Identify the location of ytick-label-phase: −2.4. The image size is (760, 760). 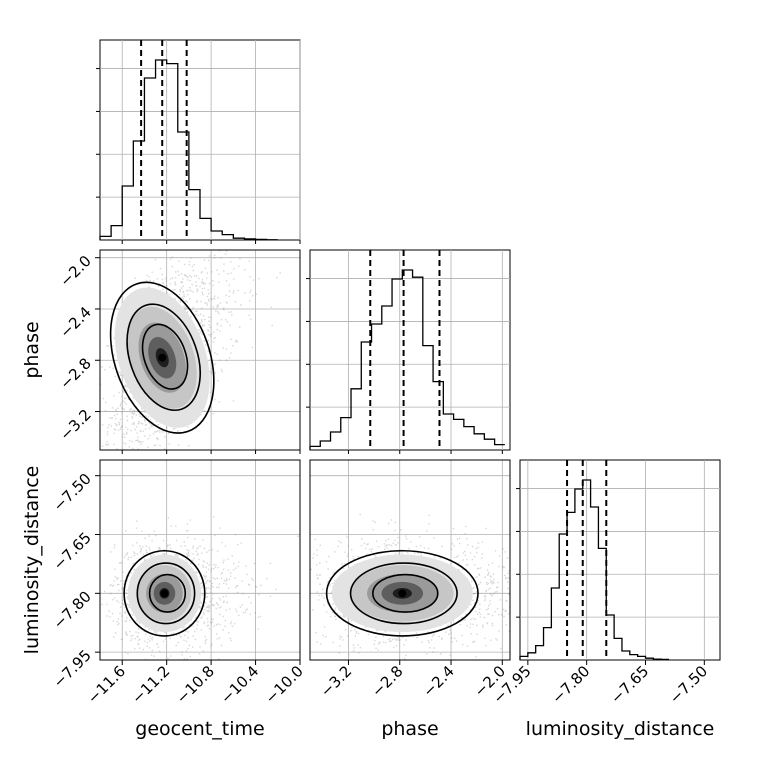
(75, 322).